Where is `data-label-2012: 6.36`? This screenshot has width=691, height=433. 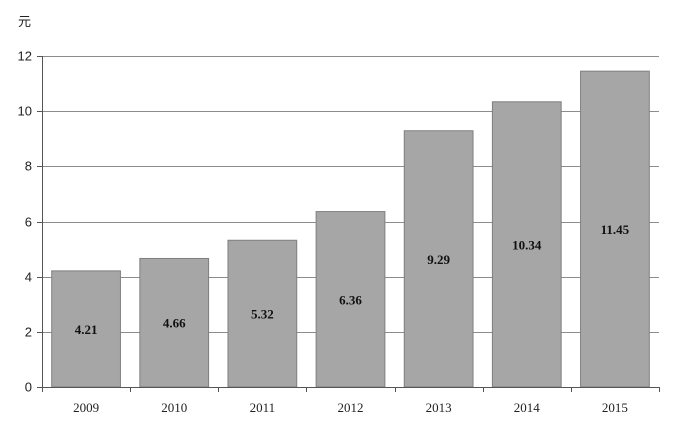 data-label-2012: 6.36 is located at coordinates (350, 299).